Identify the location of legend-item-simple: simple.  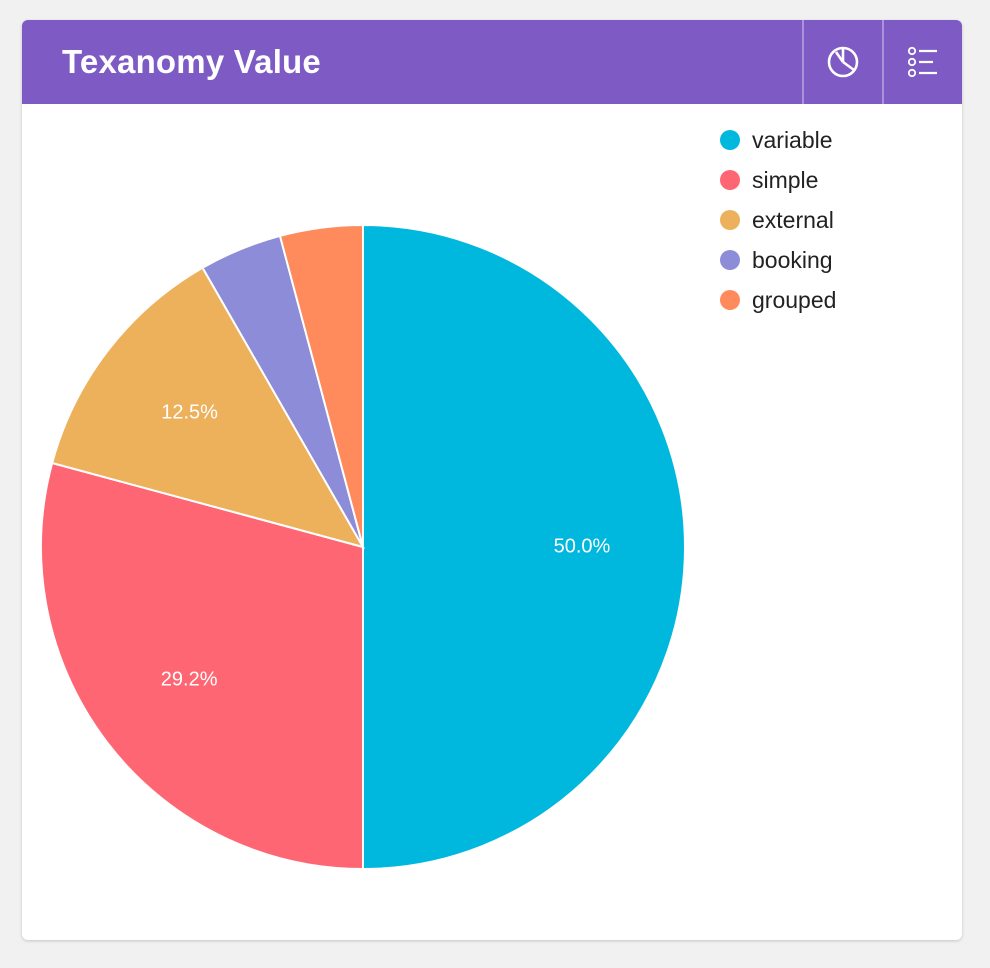
(778, 180).